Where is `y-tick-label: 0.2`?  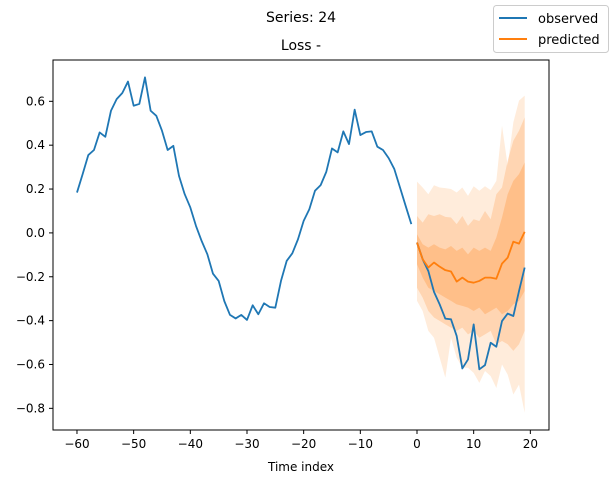 y-tick-label: 0.2 is located at coordinates (35, 189).